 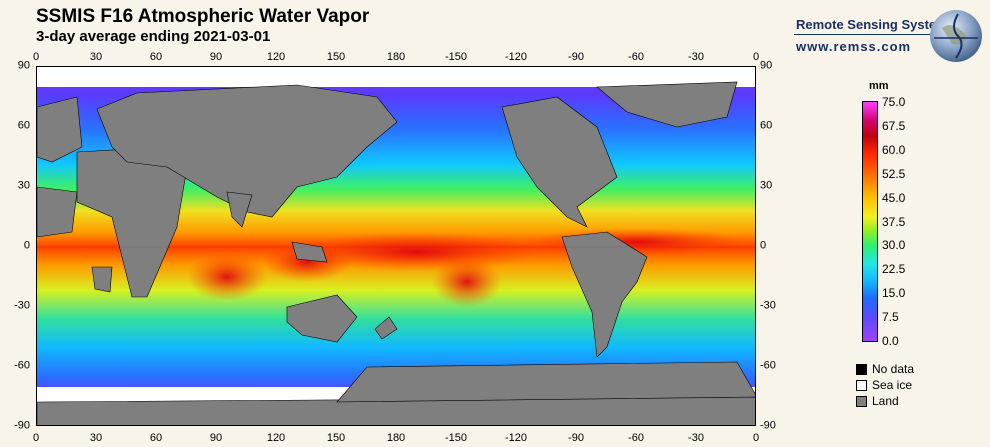 I want to click on brand-divider, so click(x=869, y=34).